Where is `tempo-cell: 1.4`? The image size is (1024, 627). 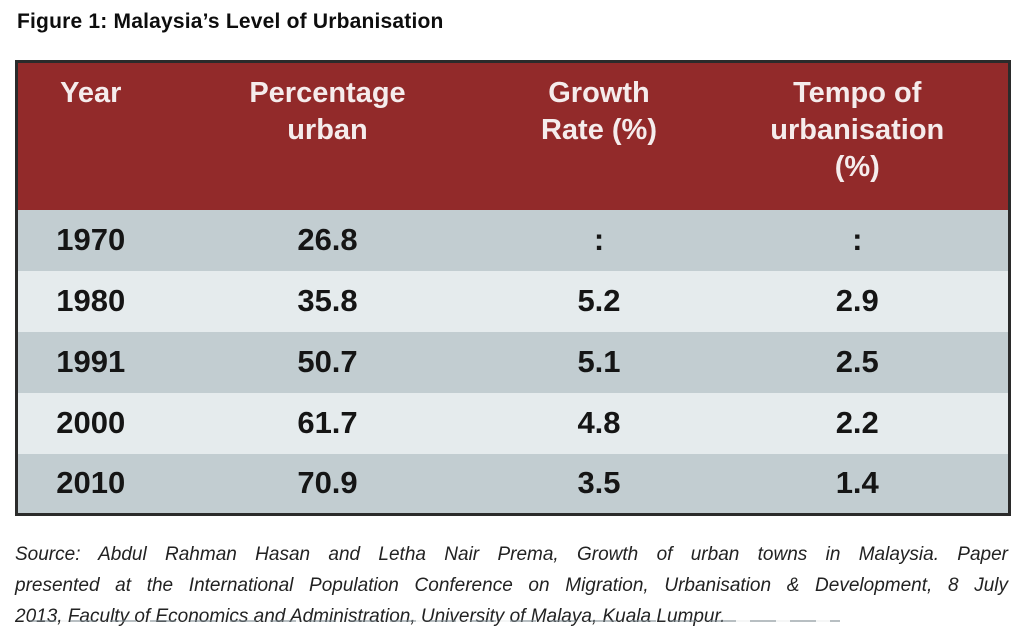 tempo-cell: 1.4 is located at coordinates (858, 484).